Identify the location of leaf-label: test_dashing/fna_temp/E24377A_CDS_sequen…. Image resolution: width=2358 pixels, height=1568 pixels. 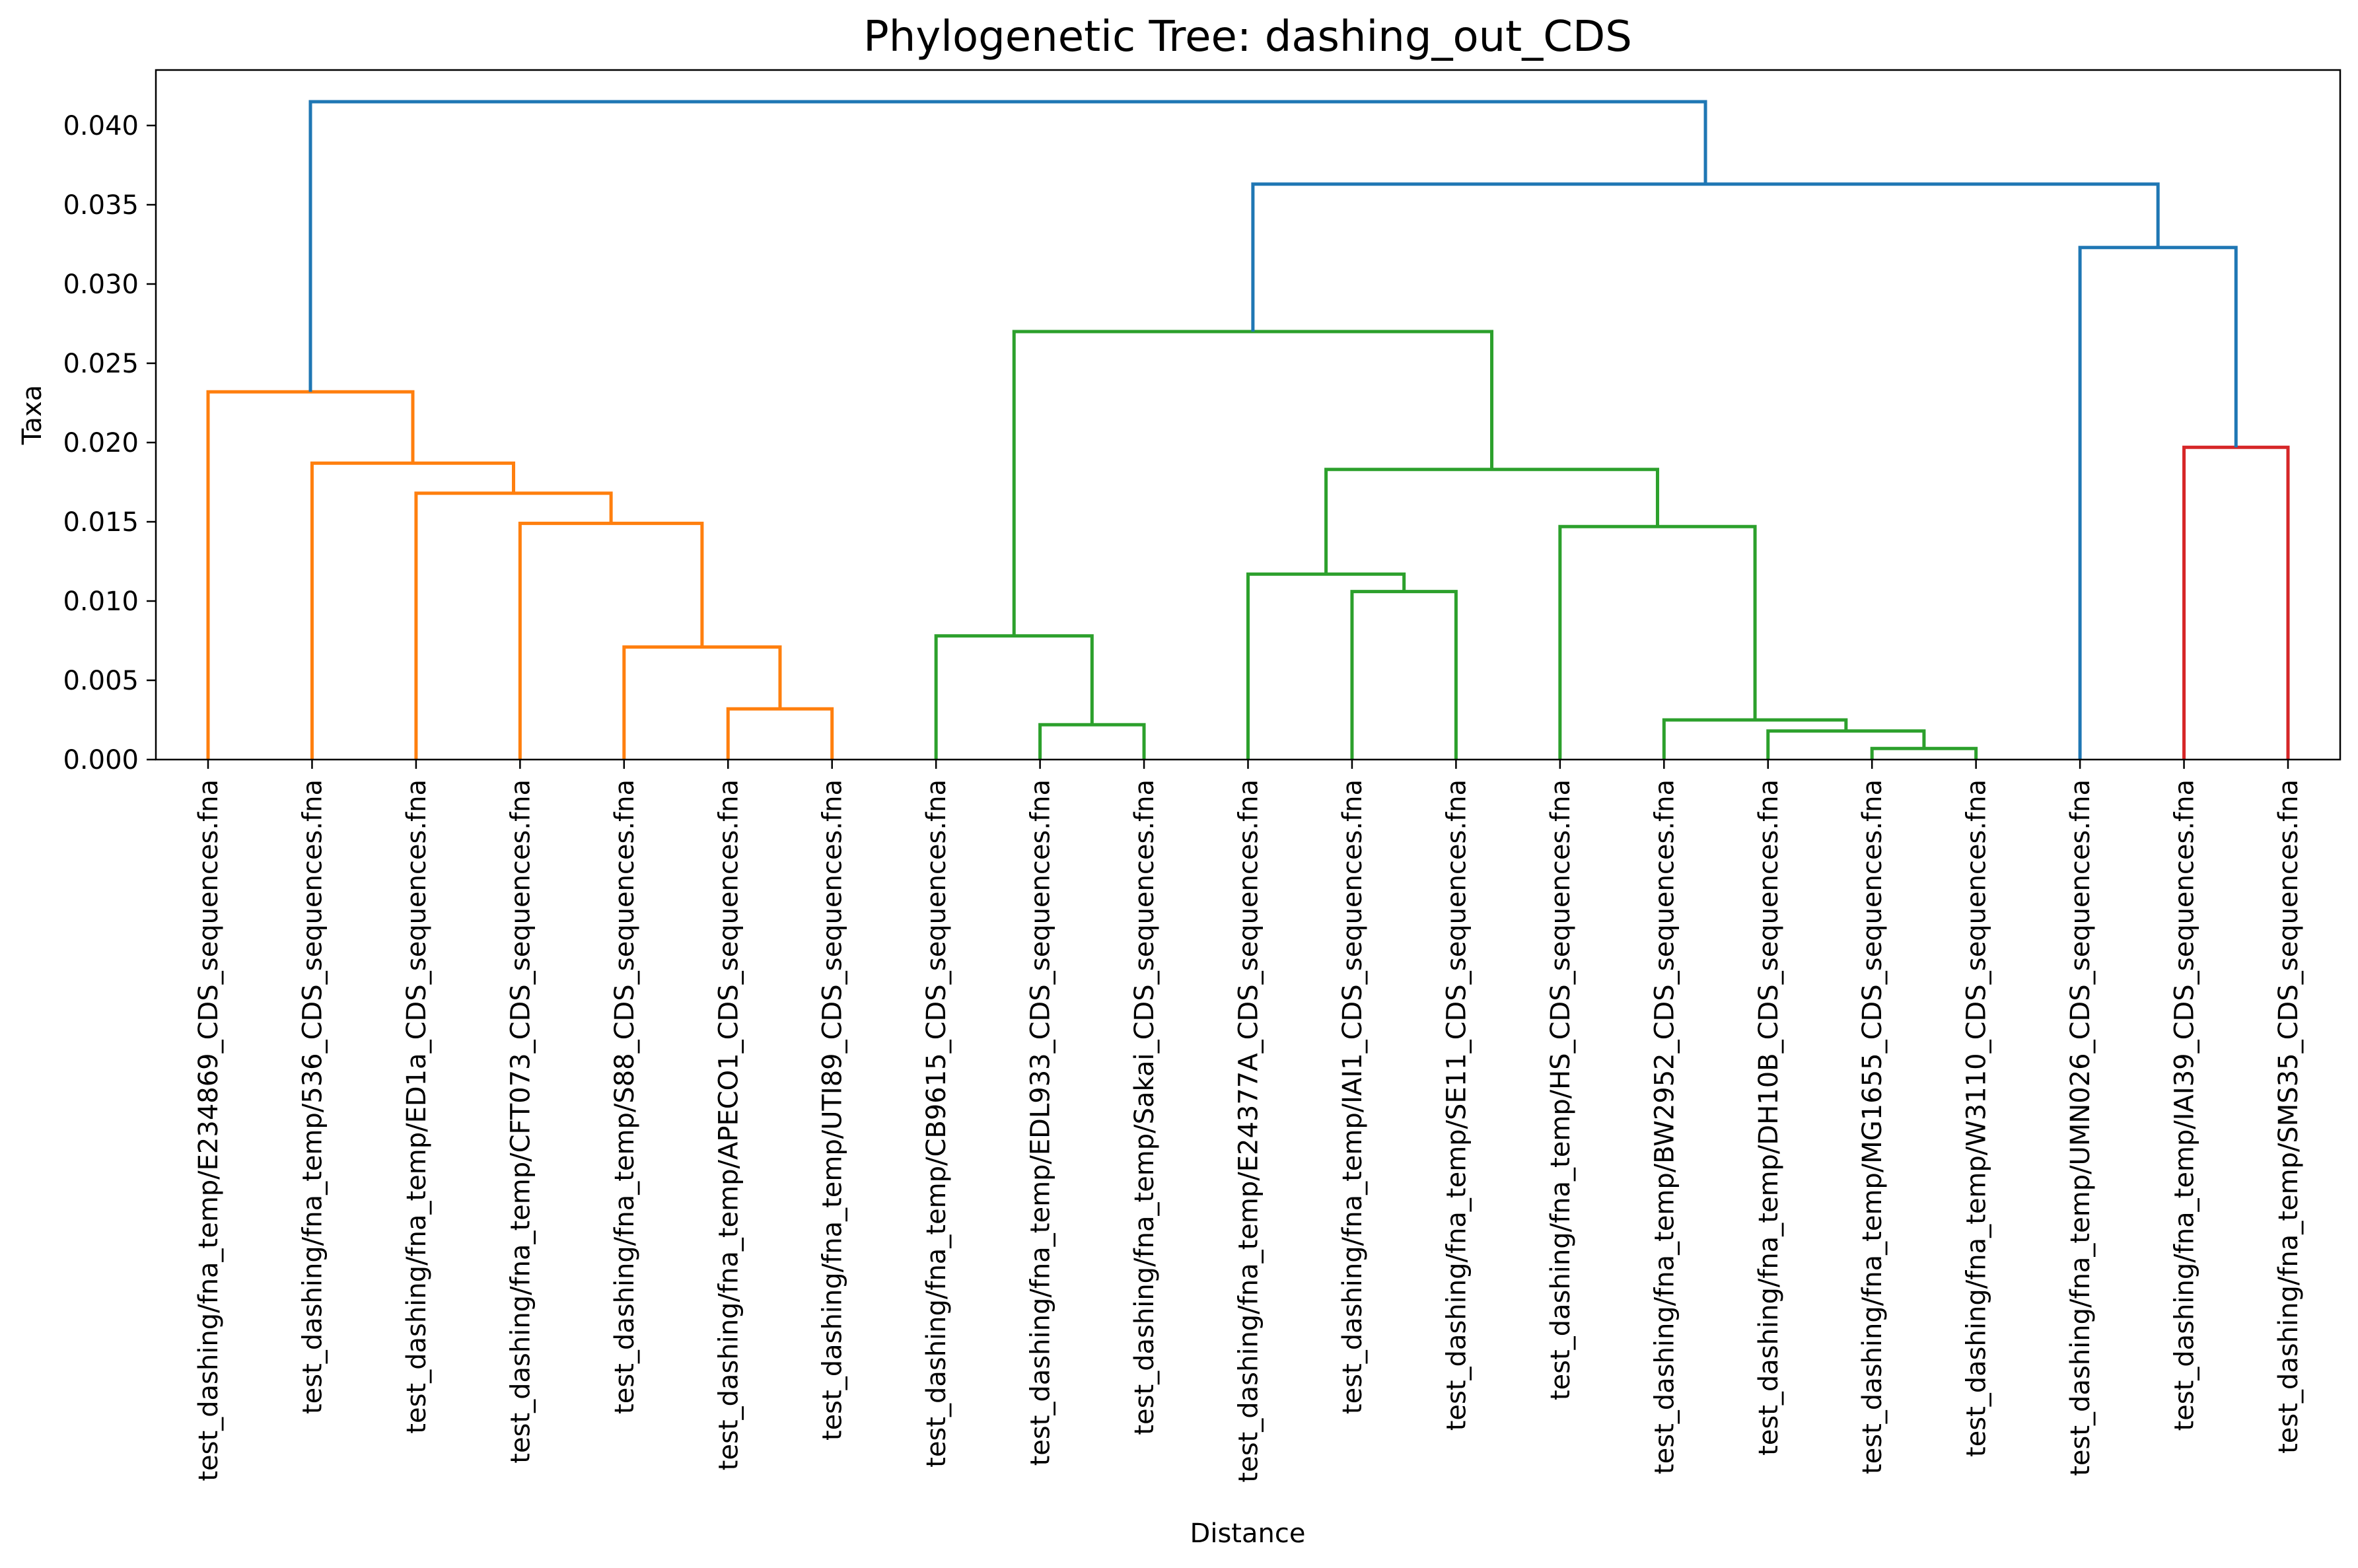
(1249, 1131).